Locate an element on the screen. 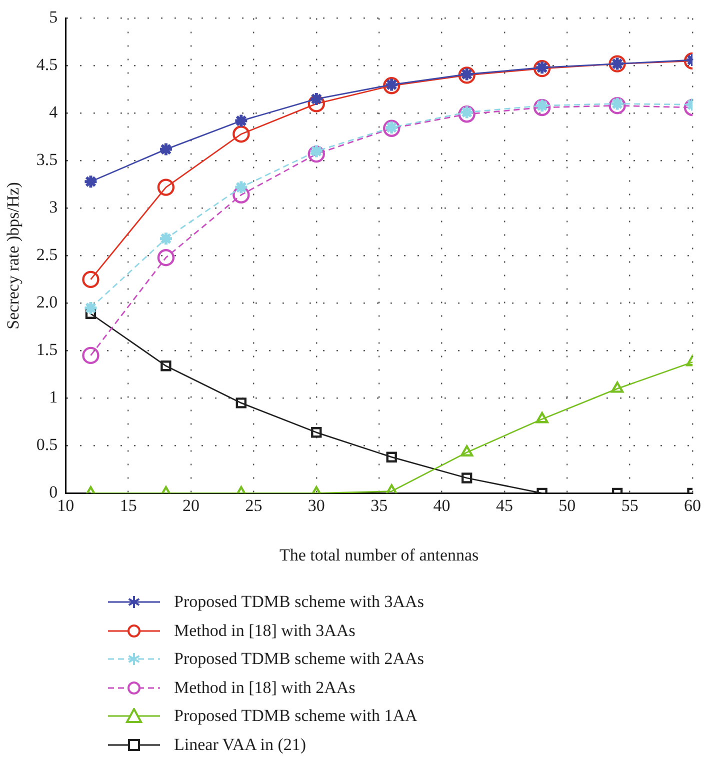 This screenshot has width=704, height=773. x-tick-label: 10 is located at coordinates (65, 505).